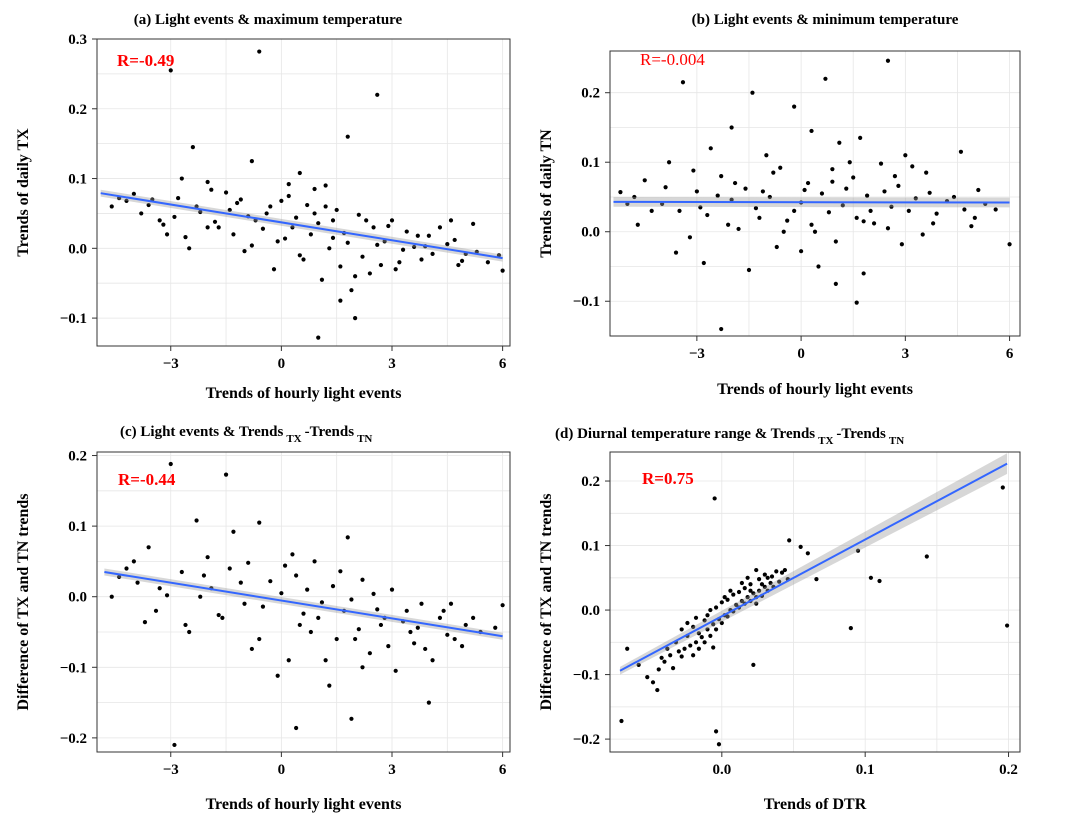 This screenshot has height=819, width=1083. I want to click on panel-title-subscript: TX, so click(825, 441).